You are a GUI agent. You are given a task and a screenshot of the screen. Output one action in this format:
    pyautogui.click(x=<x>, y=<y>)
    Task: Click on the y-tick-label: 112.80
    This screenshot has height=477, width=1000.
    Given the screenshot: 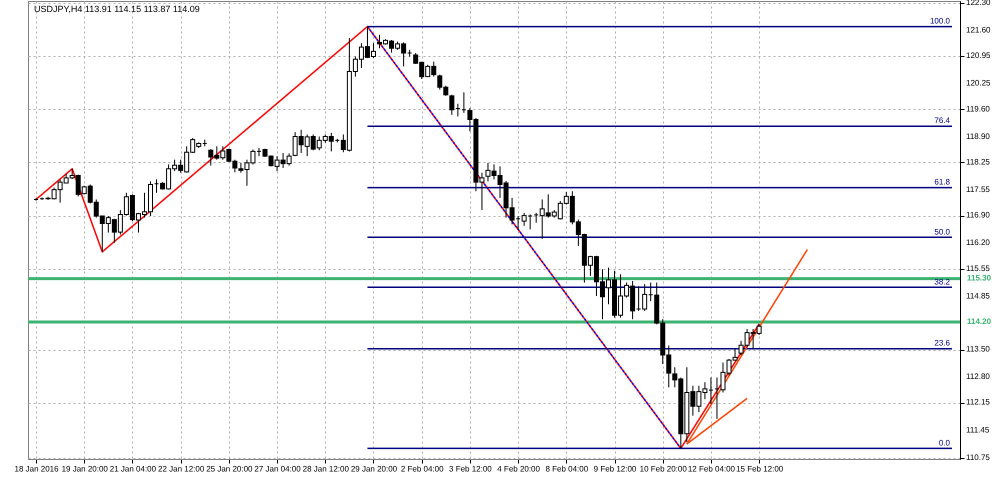 What is the action you would take?
    pyautogui.click(x=978, y=377)
    